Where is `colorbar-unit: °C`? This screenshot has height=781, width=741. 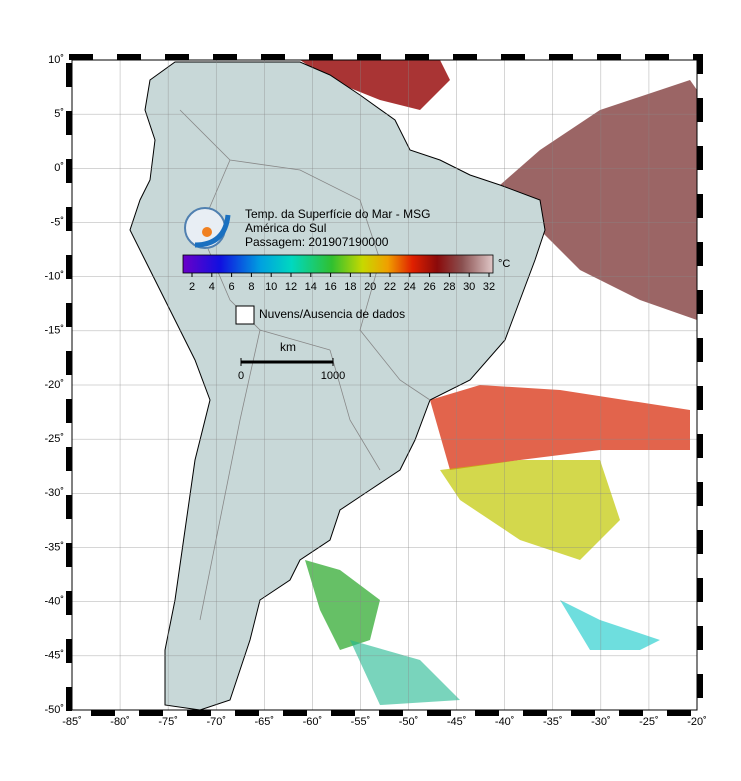 colorbar-unit: °C is located at coordinates (504, 264).